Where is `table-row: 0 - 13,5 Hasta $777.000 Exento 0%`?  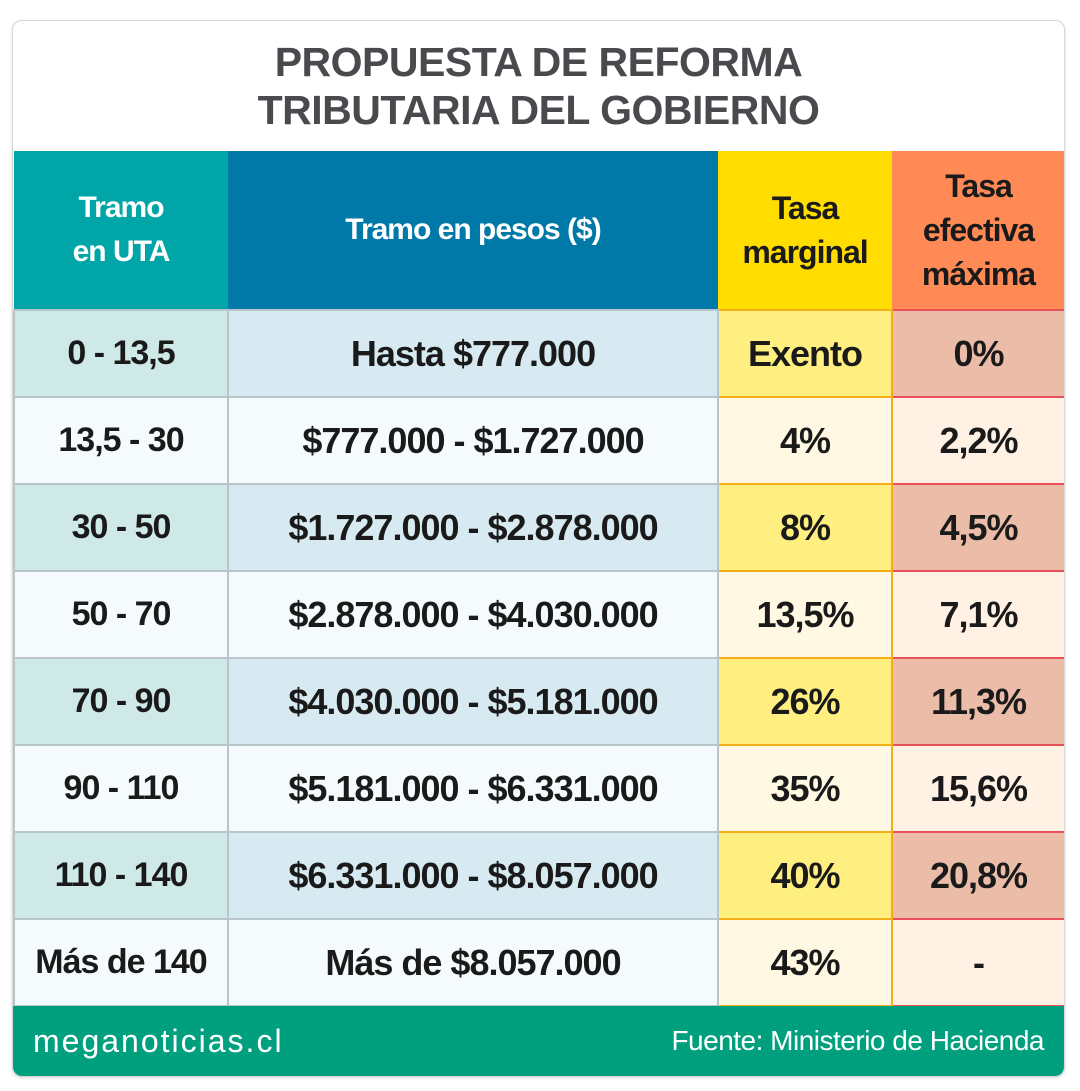 table-row: 0 - 13,5 Hasta $777.000 Exento 0% is located at coordinates (538, 353).